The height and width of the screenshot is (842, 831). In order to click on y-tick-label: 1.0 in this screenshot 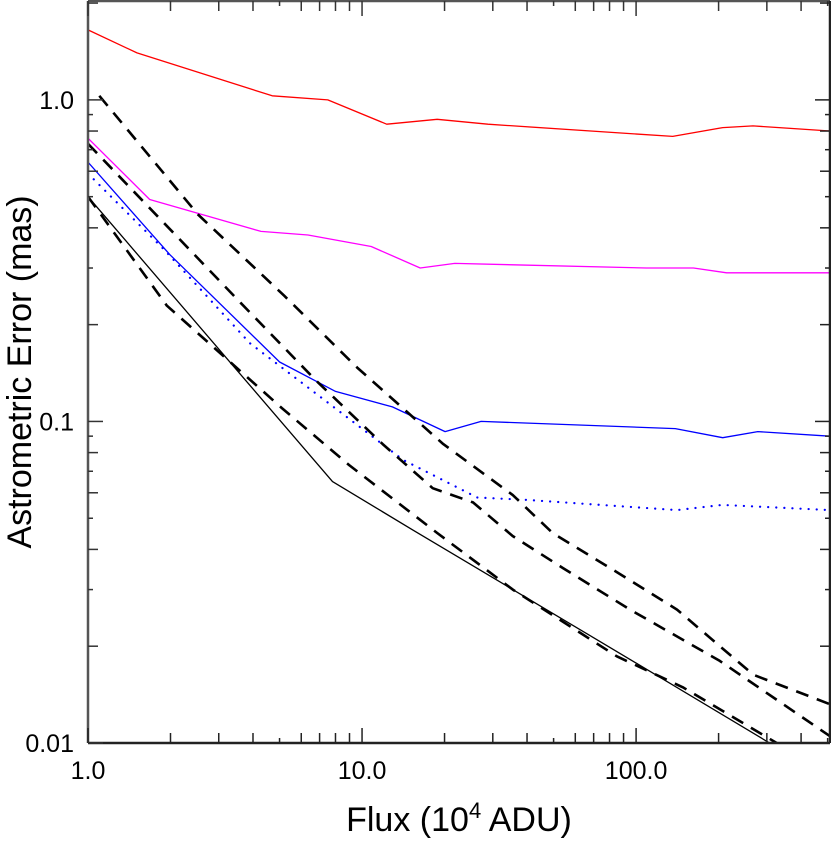, I will do `click(56, 101)`.